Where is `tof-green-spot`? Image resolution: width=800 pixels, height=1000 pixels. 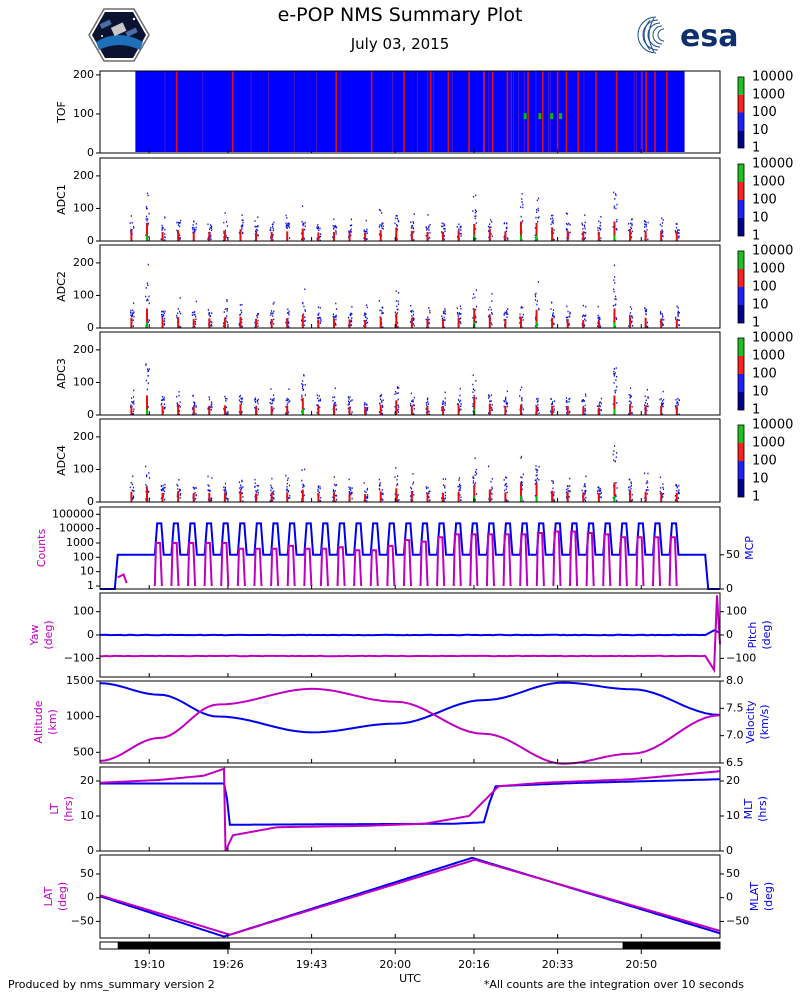
tof-green-spot is located at coordinates (552, 116).